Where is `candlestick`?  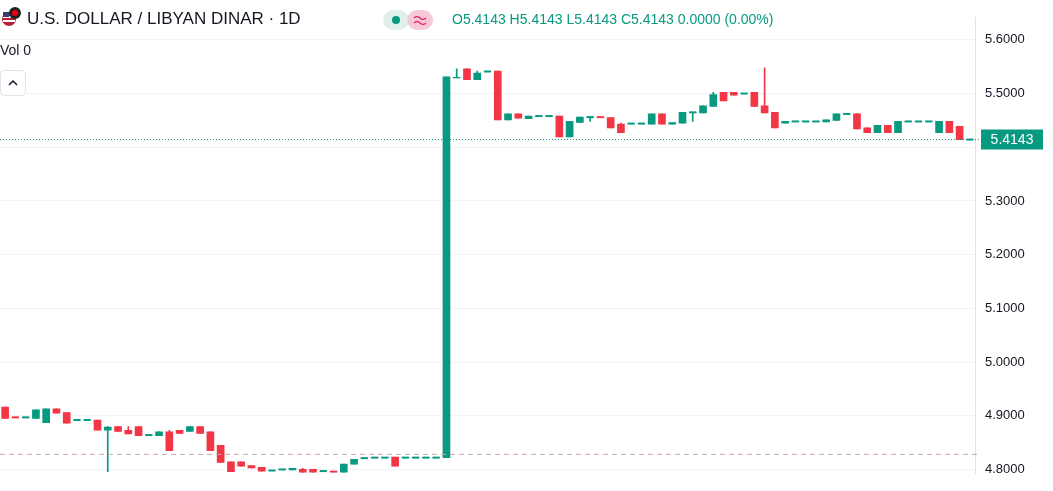 candlestick is located at coordinates (107, 449).